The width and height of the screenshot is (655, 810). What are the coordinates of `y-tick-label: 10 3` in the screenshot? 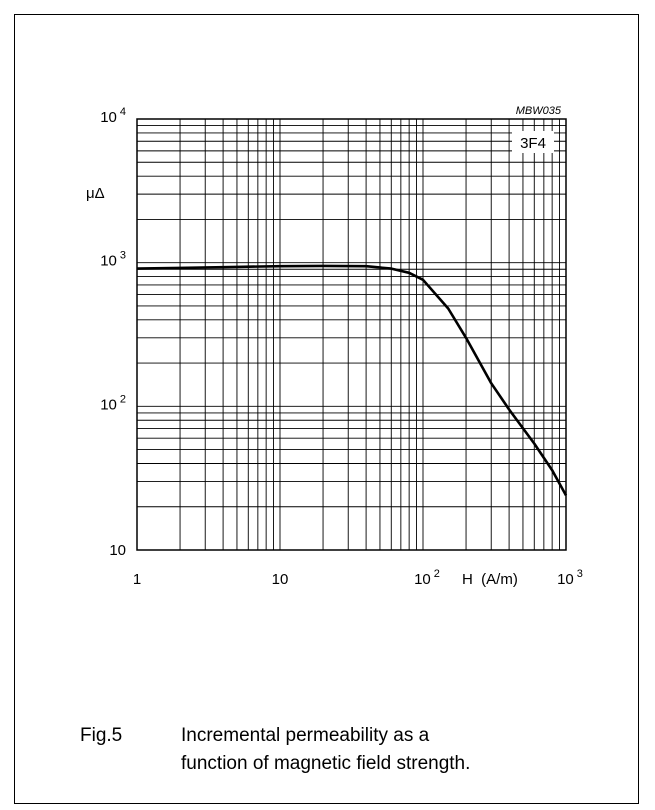 It's located at (113, 260).